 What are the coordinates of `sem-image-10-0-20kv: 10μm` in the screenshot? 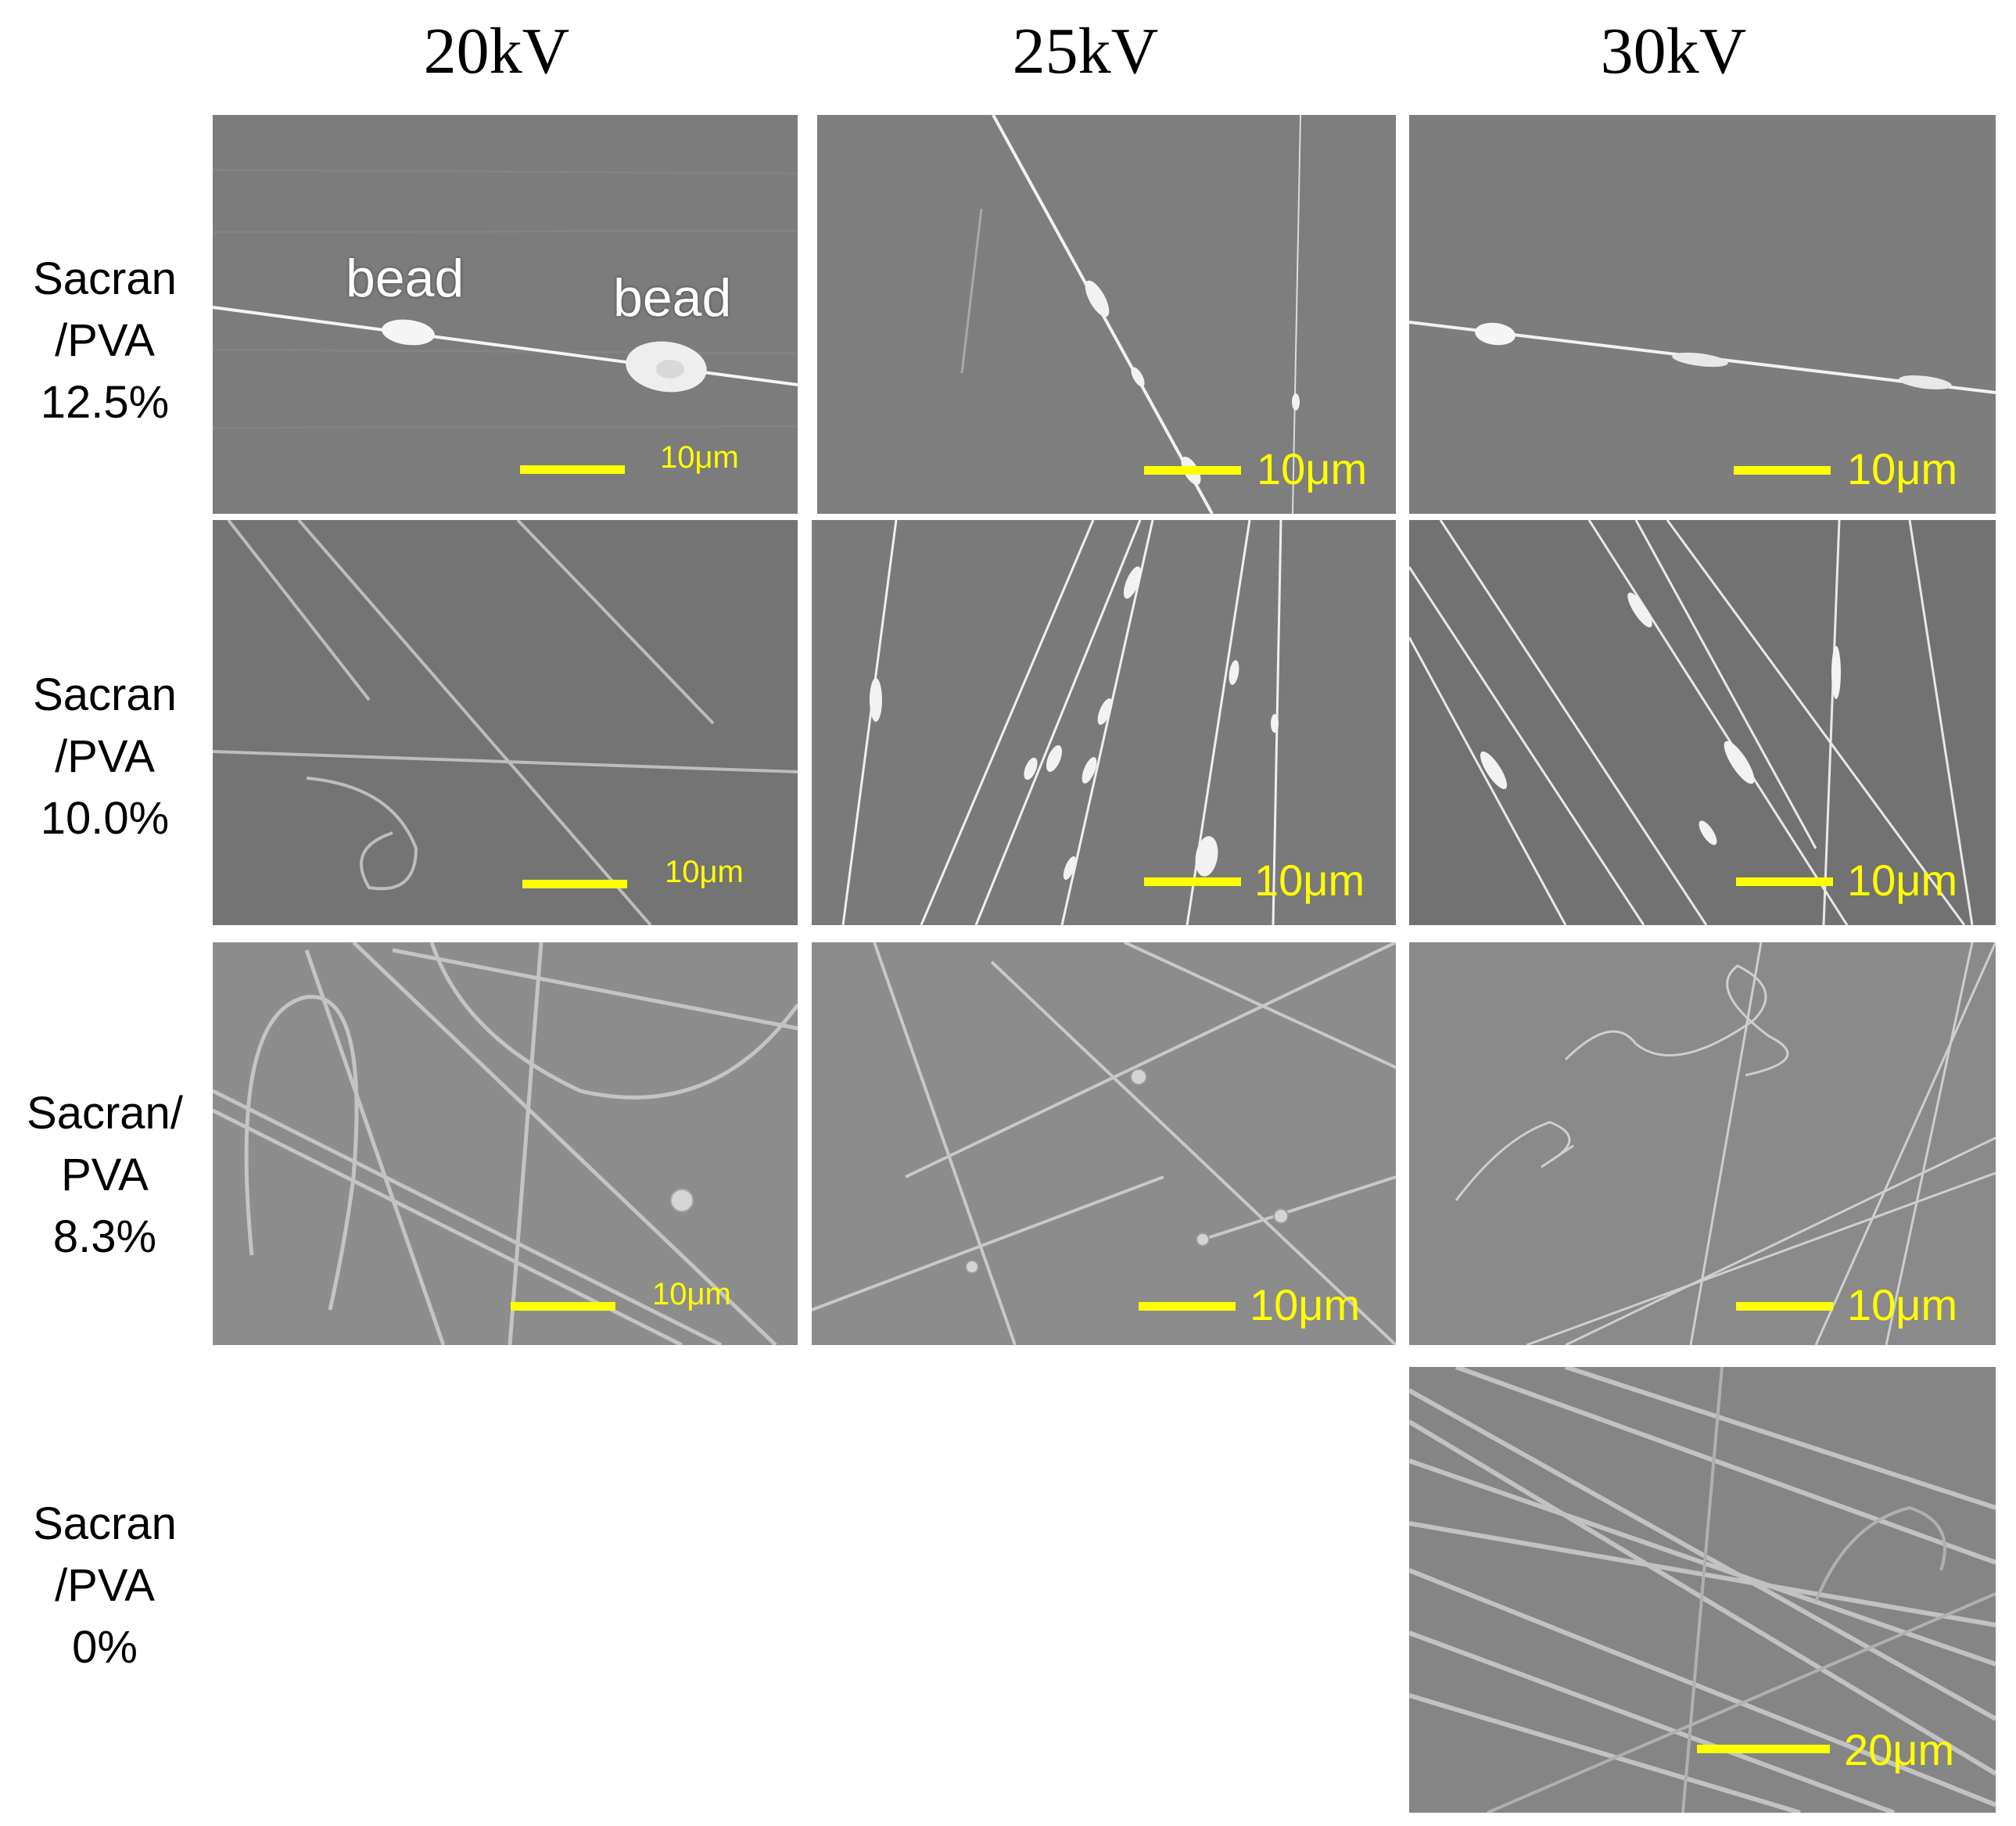 It's located at (505, 722).